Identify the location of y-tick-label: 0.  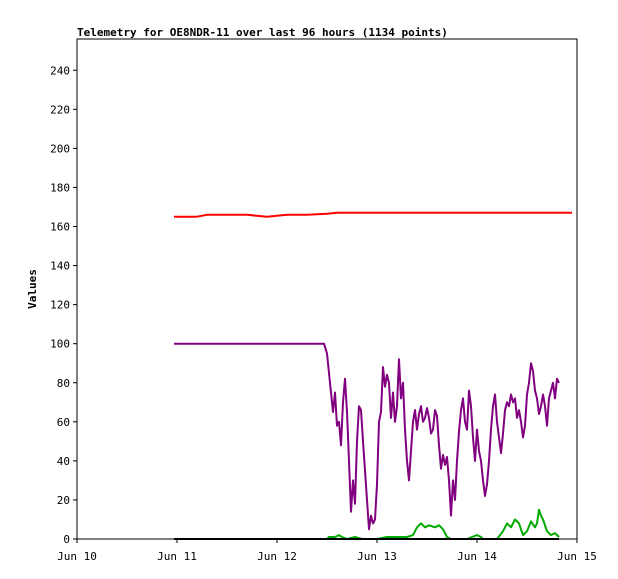
(66, 539).